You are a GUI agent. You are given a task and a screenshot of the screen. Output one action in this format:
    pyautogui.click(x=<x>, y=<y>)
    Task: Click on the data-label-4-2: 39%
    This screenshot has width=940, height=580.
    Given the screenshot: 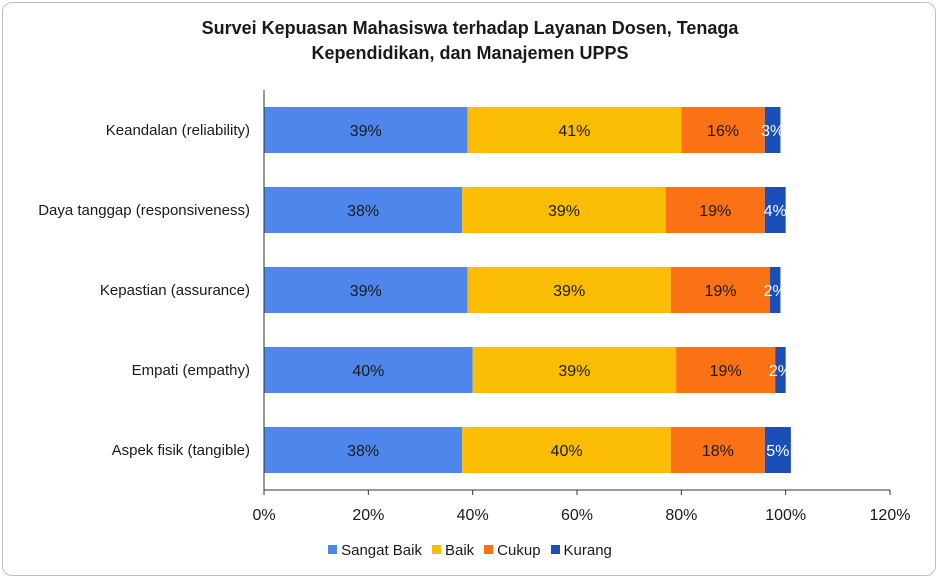 What is the action you would take?
    pyautogui.click(x=574, y=371)
    